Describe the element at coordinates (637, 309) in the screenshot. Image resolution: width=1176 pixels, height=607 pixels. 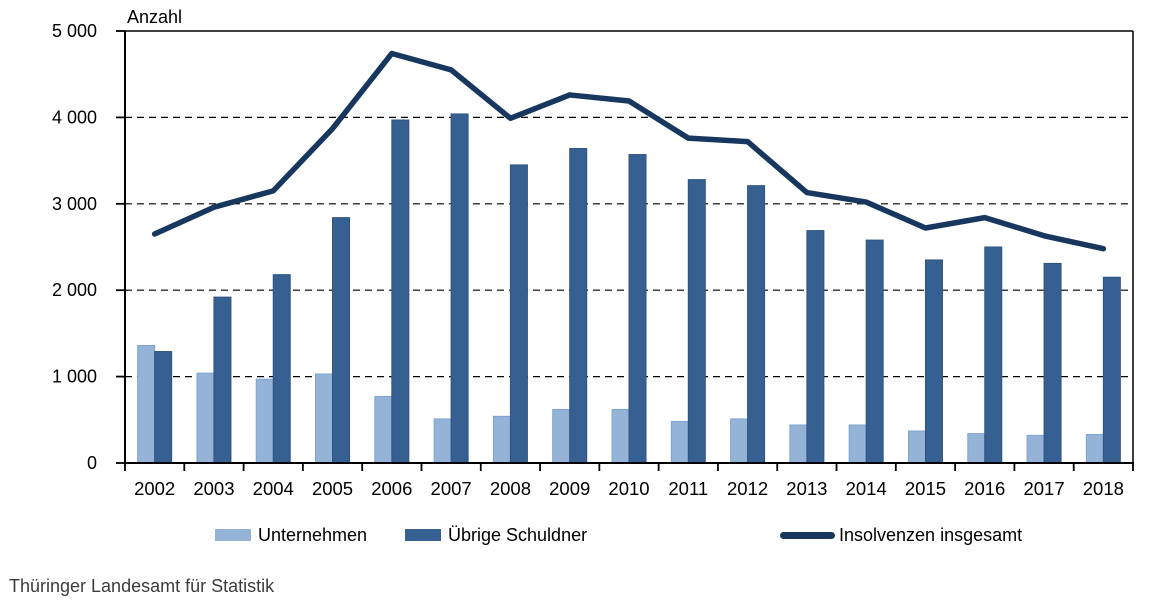
I see `bar-uebrige-schuldner-2010` at that location.